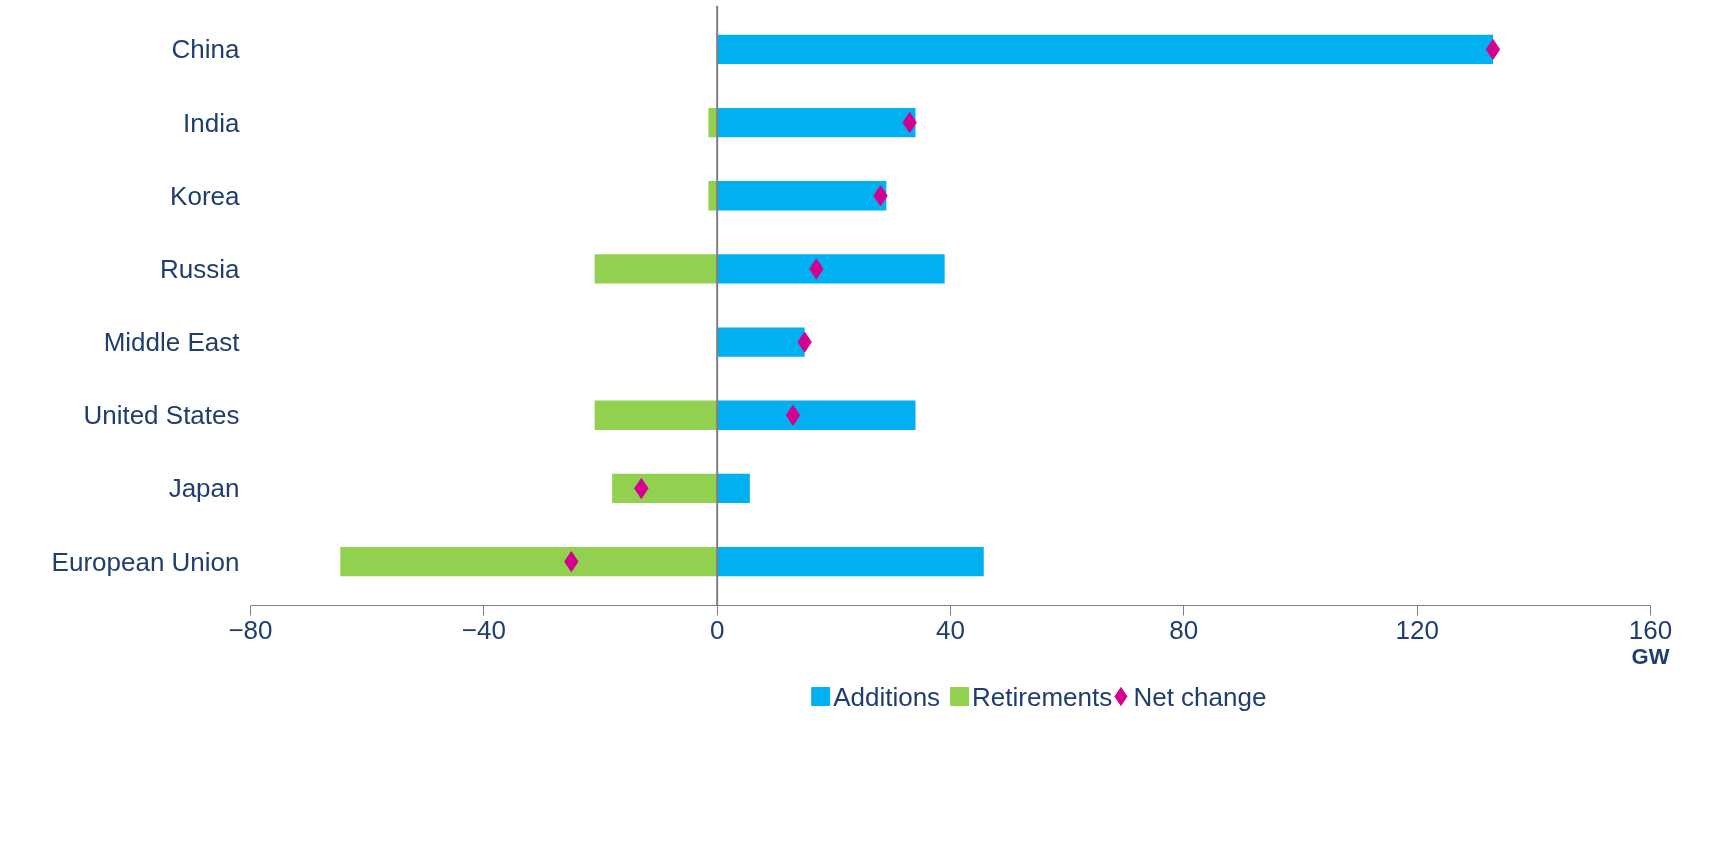 The height and width of the screenshot is (864, 1720). I want to click on x-tick-label: 120, so click(1417, 629).